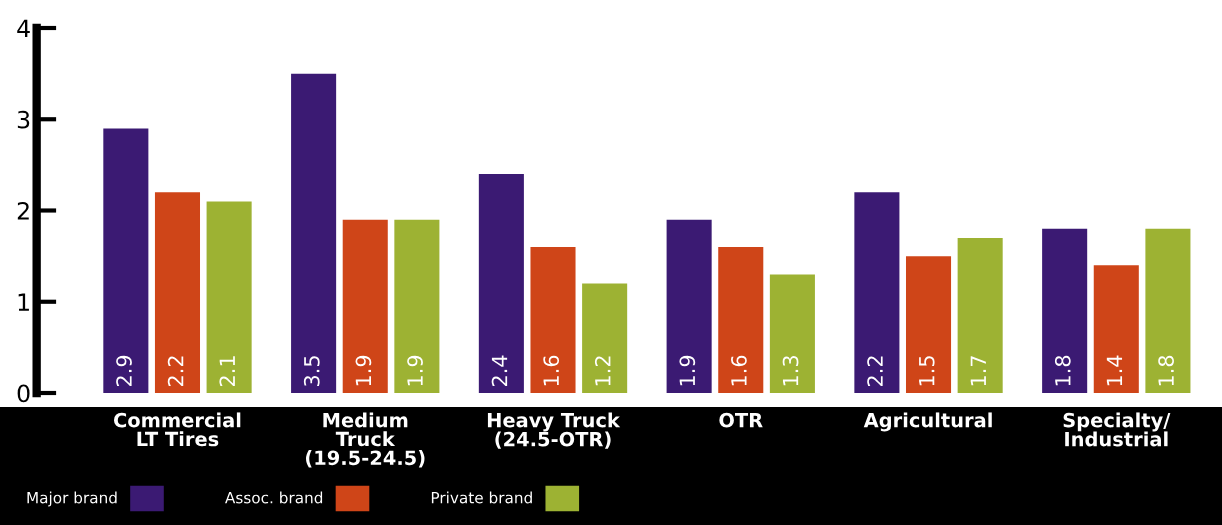 The width and height of the screenshot is (1222, 525). I want to click on data-label: 1.2, so click(602, 371).